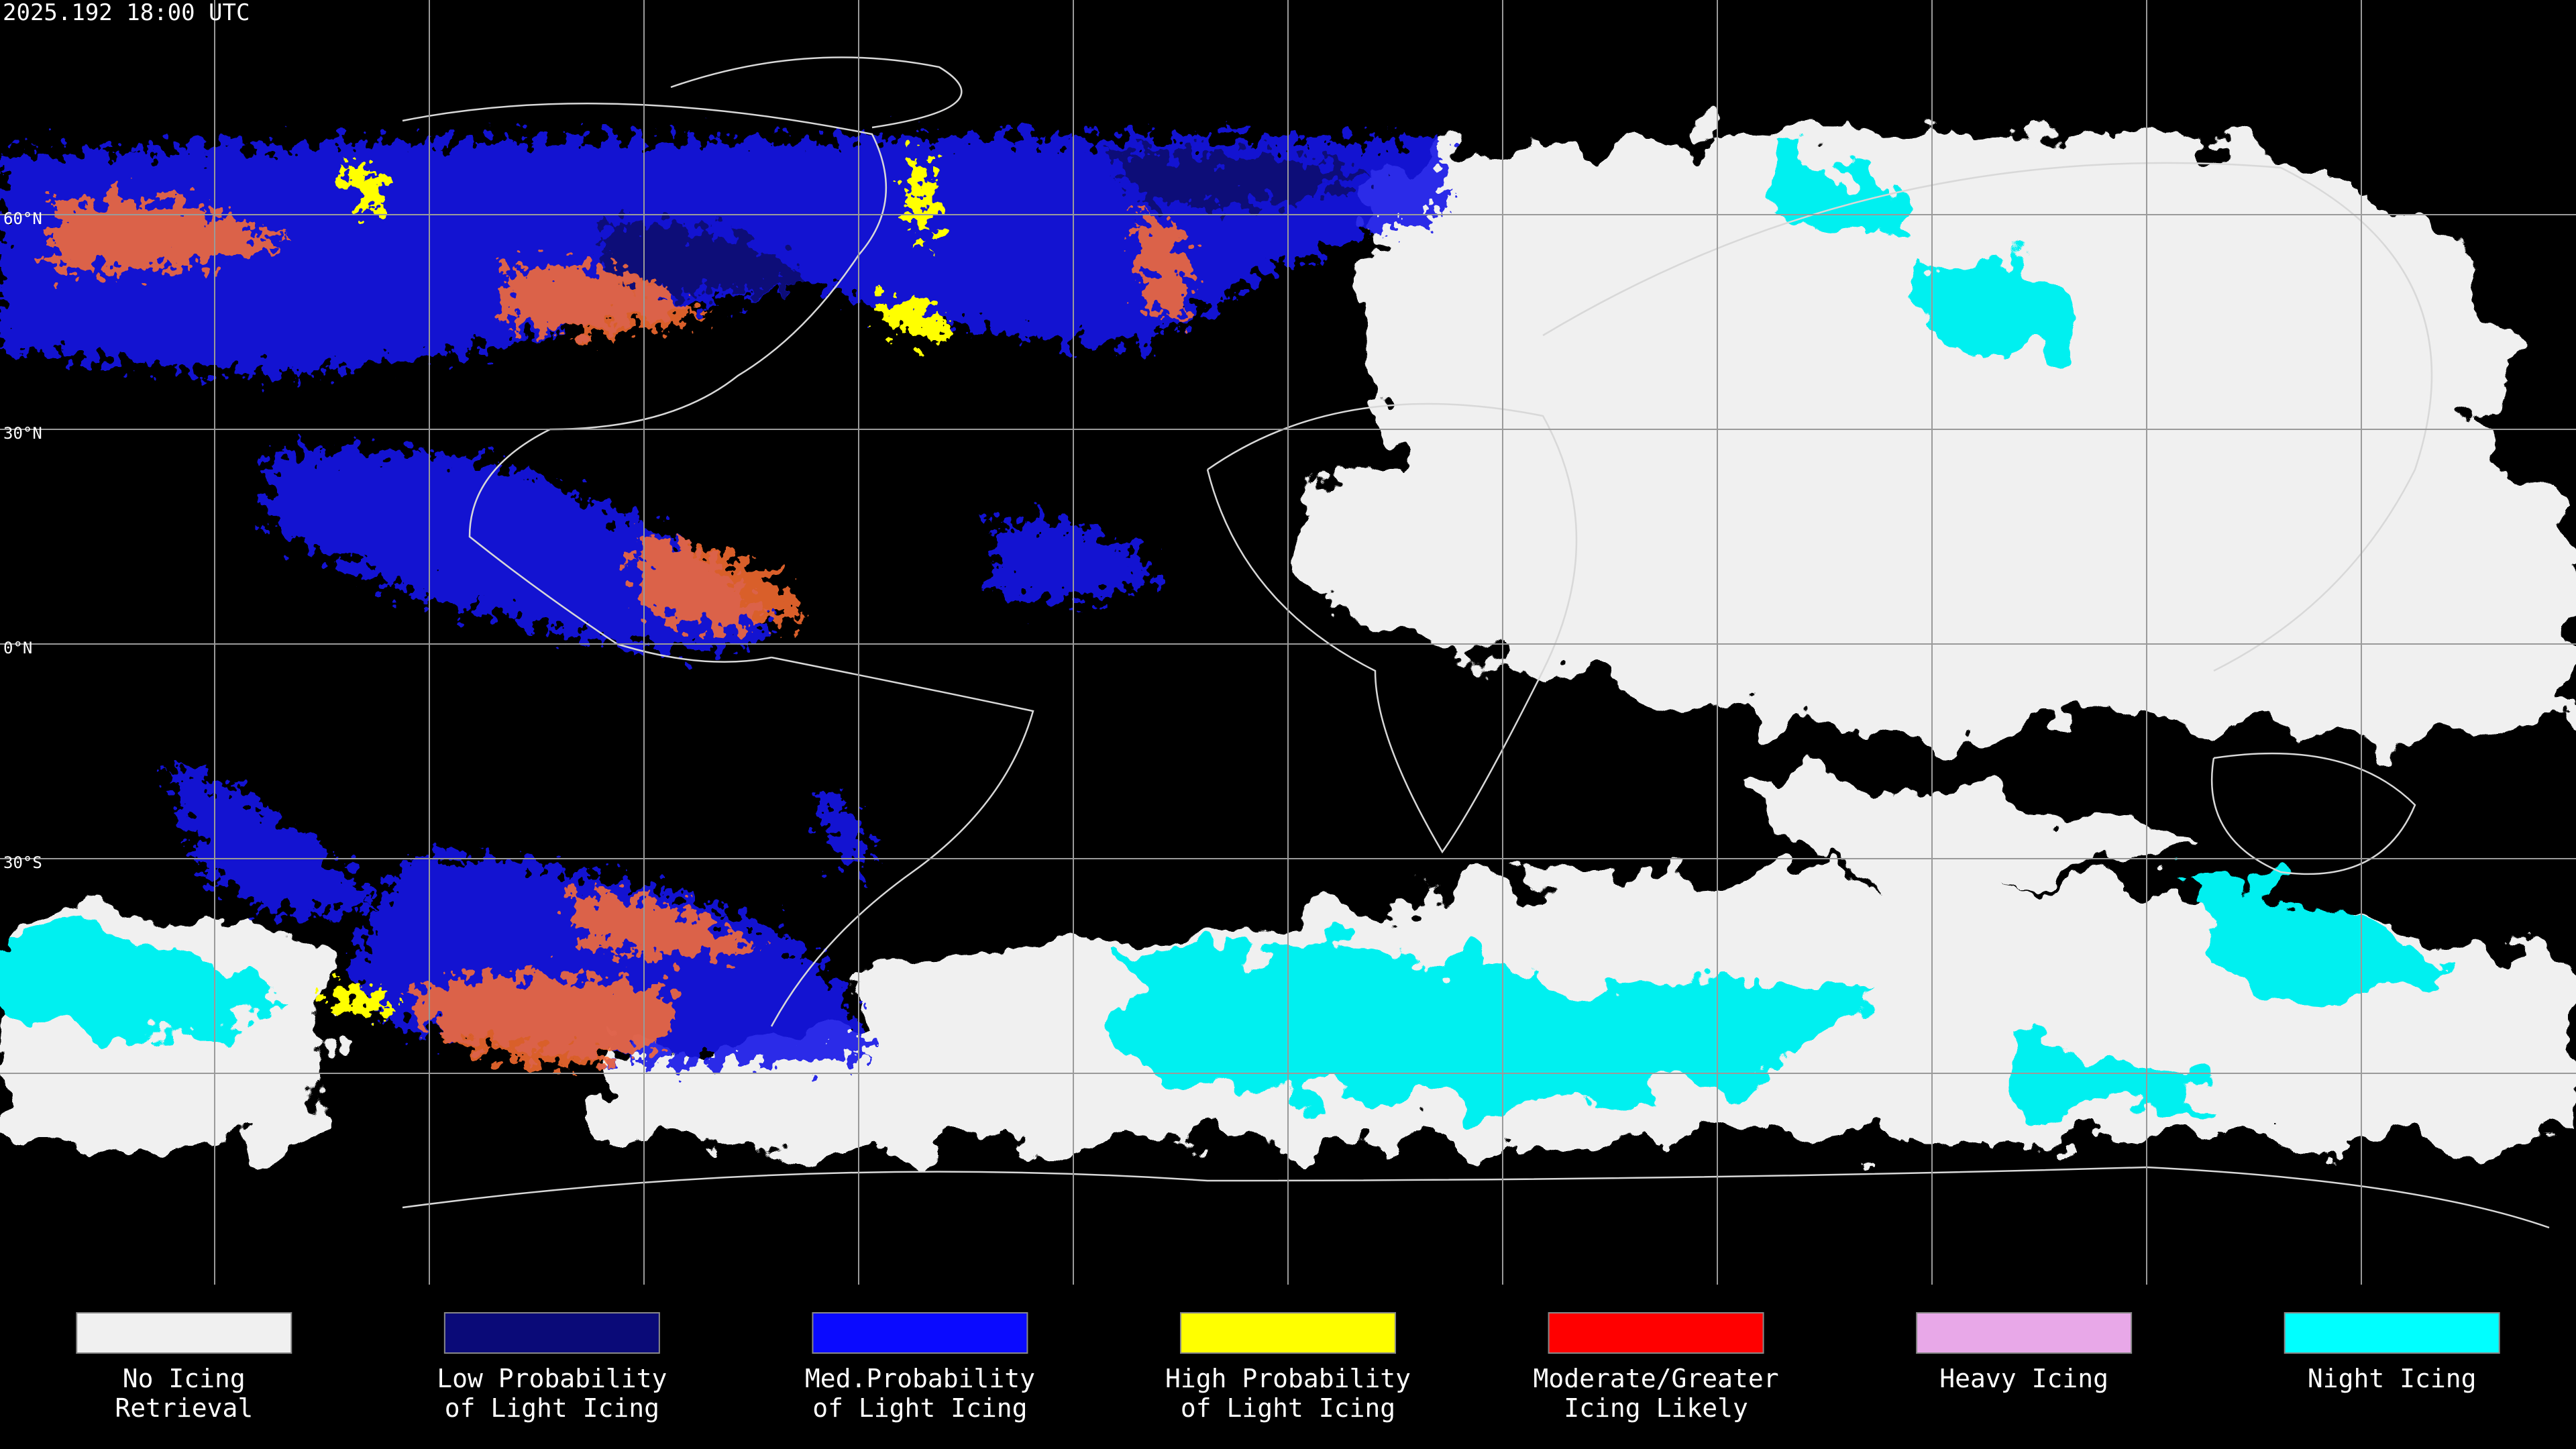  I want to click on legend-label: Night Icing, so click(2392, 1378).